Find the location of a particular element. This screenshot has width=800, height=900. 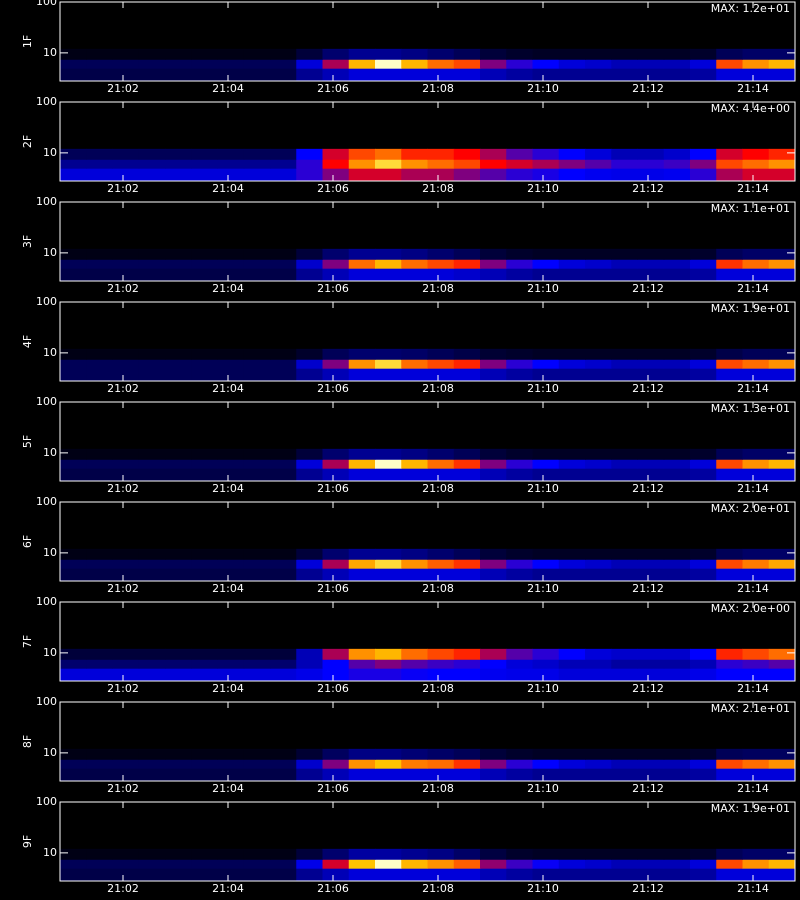

y-axis-label: 4F is located at coordinates (27, 341).